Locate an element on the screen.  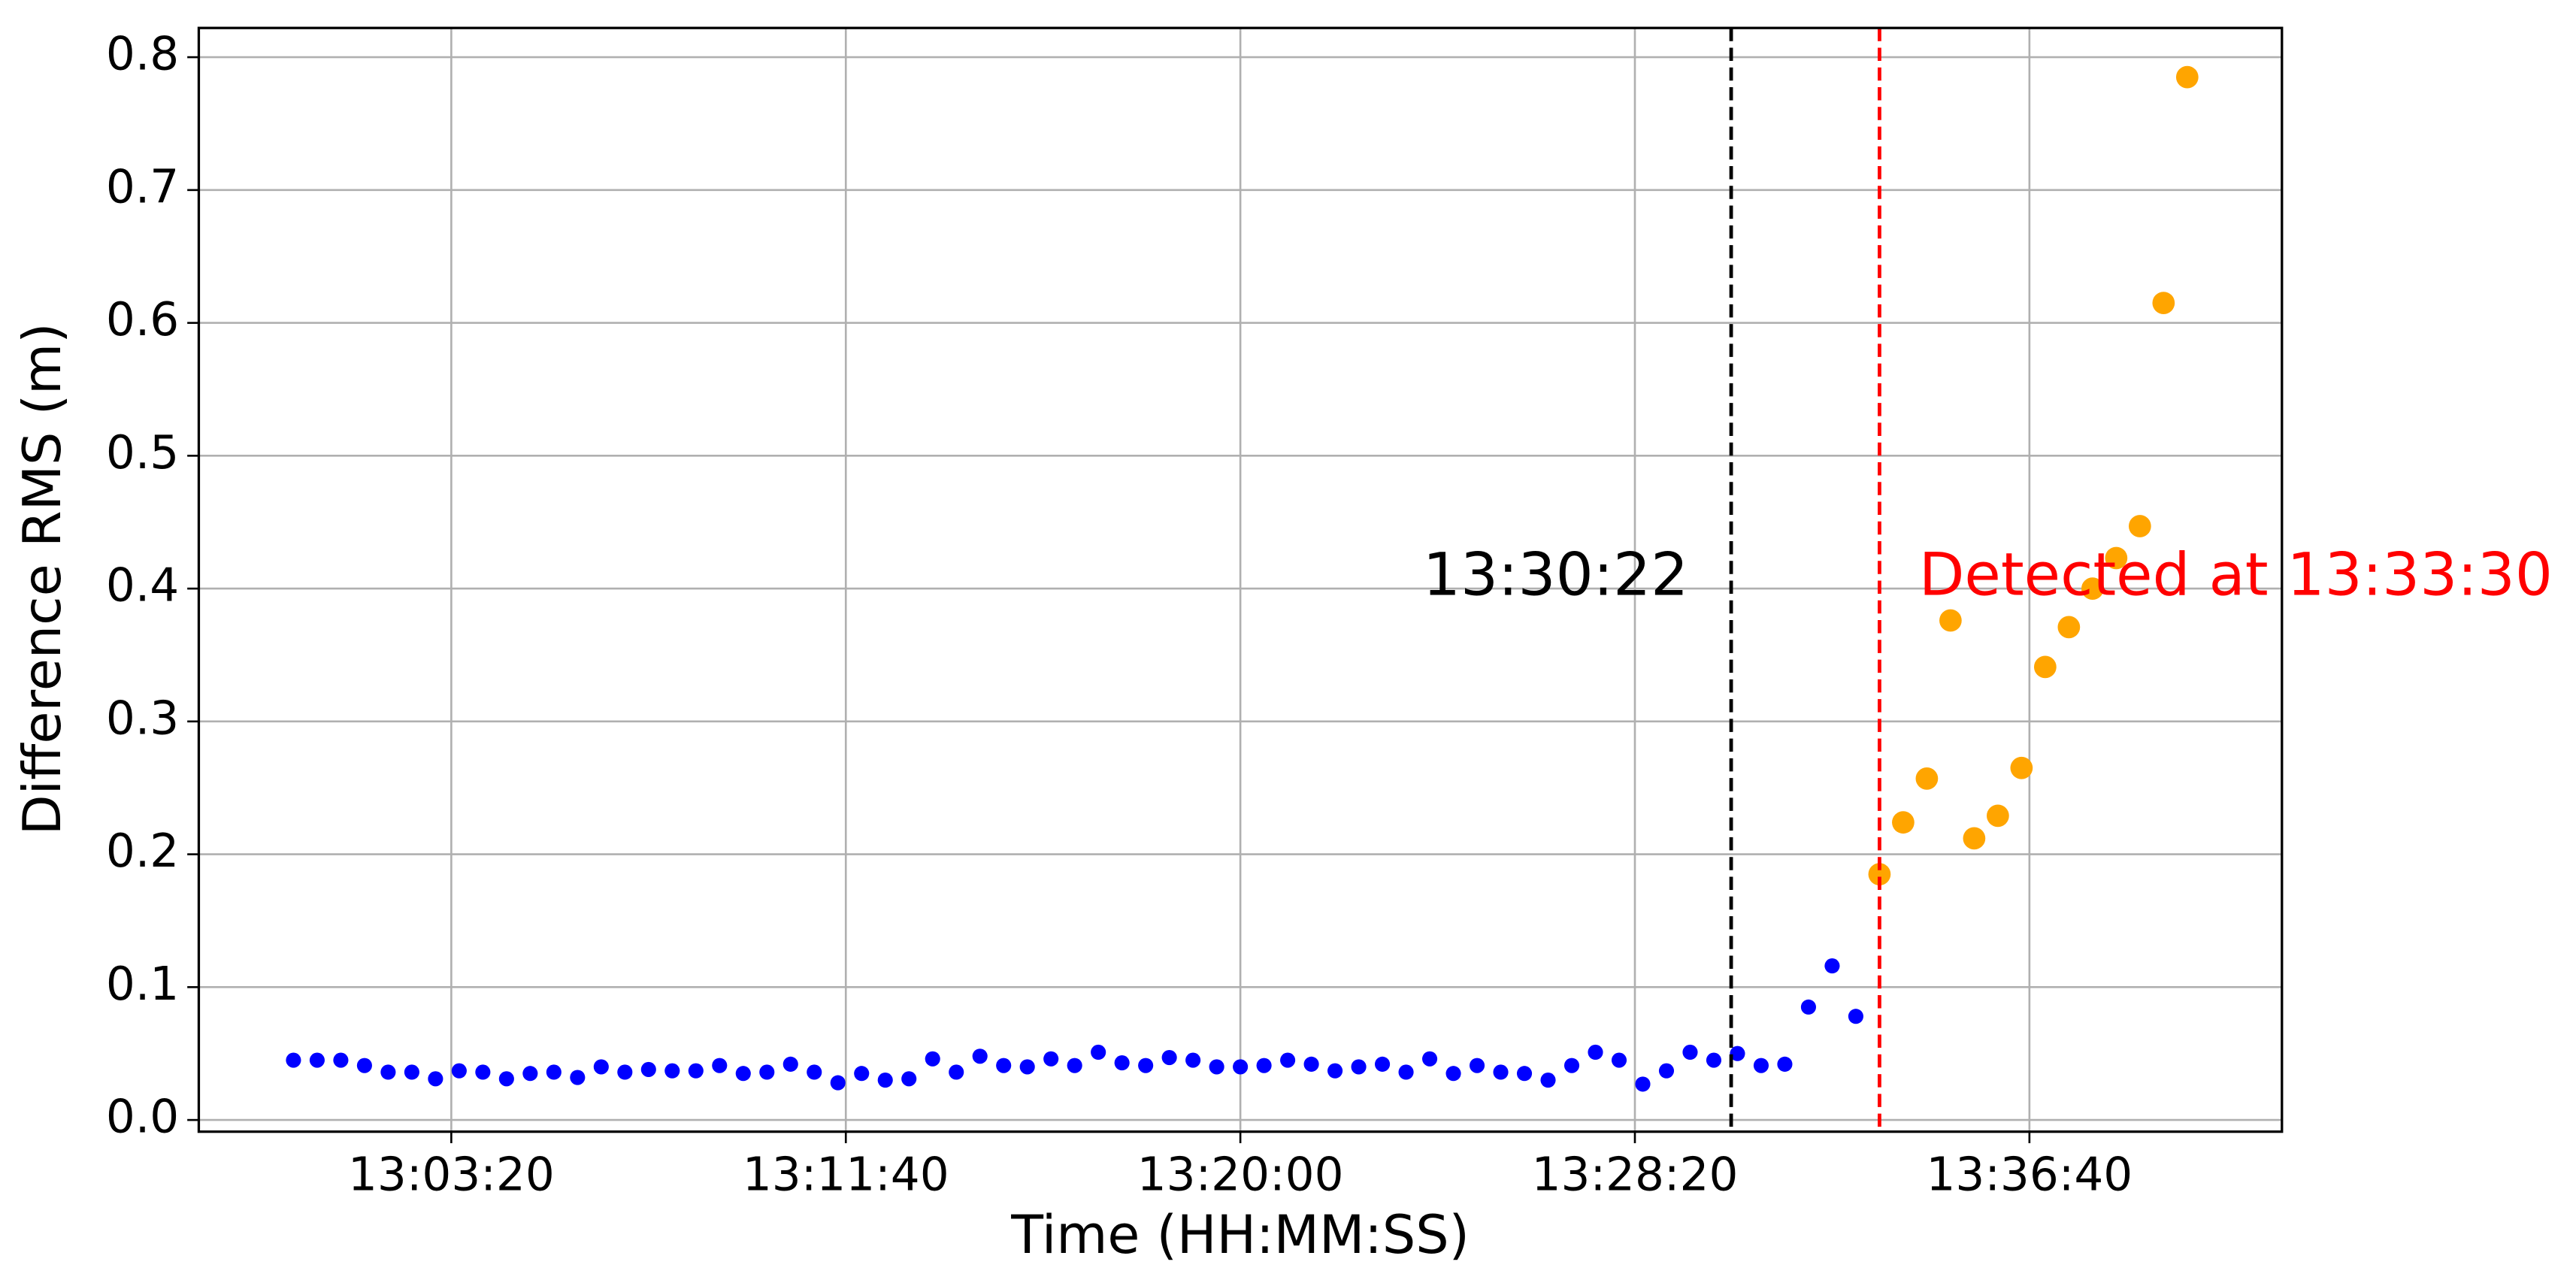
y-tick-label: 0.3 is located at coordinates (142, 718).